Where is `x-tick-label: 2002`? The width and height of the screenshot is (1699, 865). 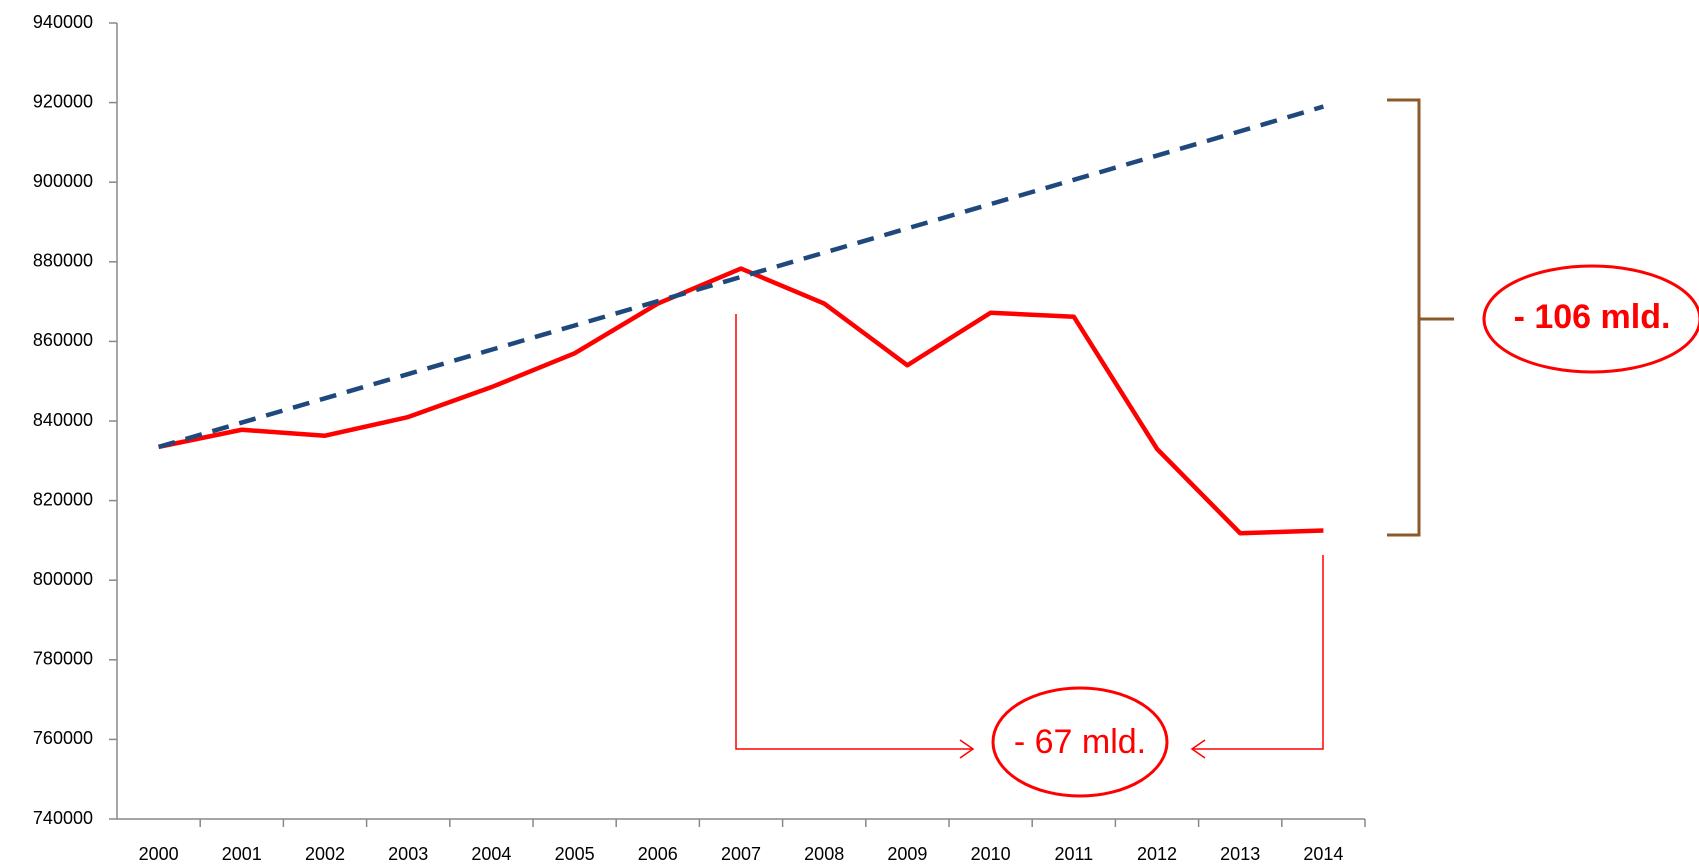
x-tick-label: 2002 is located at coordinates (325, 854).